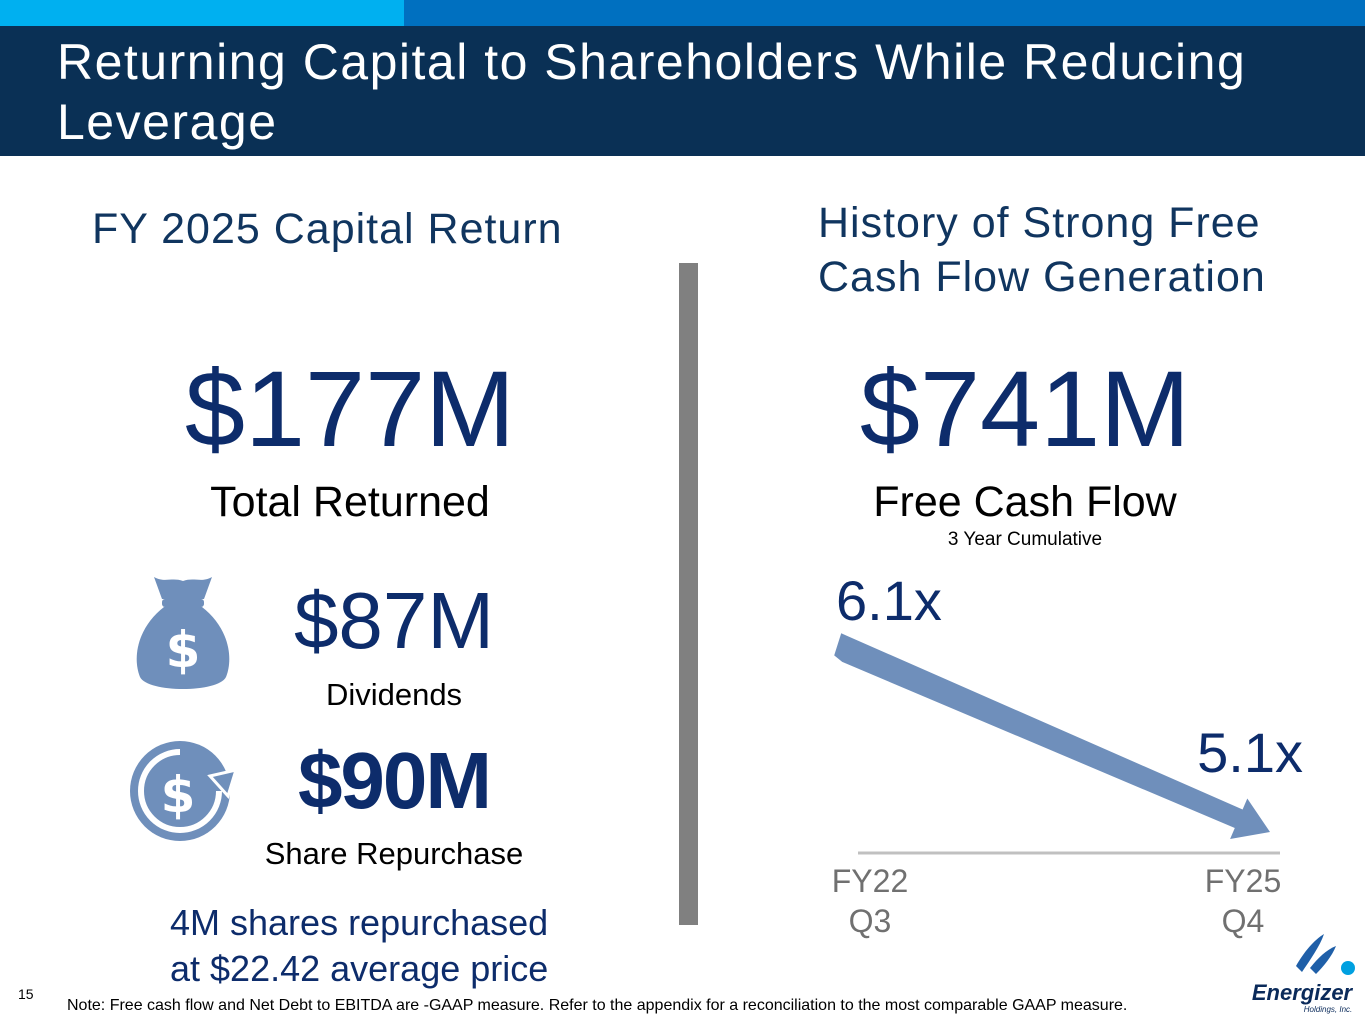  I want to click on money-bag-icon: $, so click(183, 633).